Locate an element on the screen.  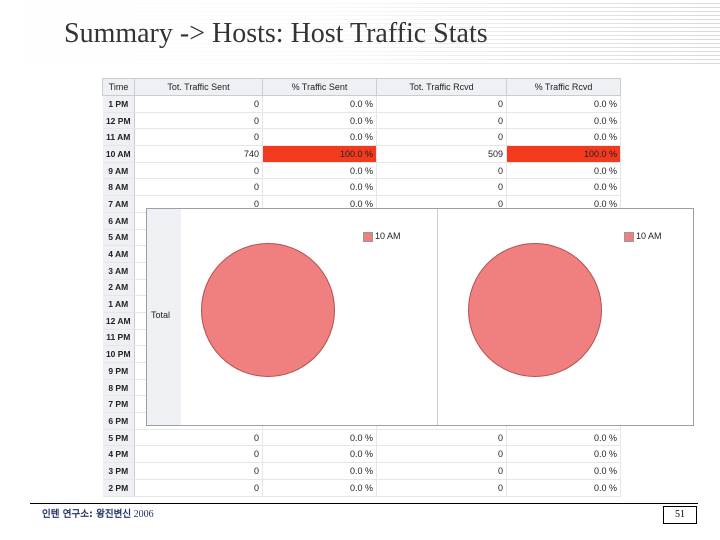
column-header-time: Time is located at coordinates (118, 87).